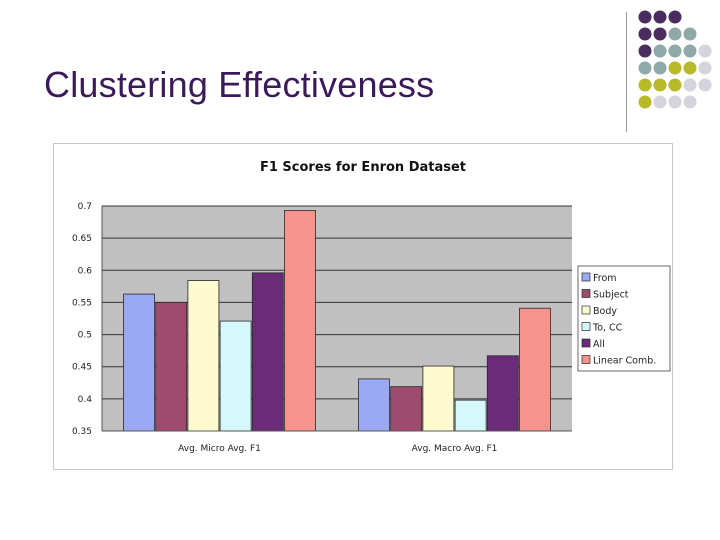 This screenshot has width=720, height=540. I want to click on legend-label: Body, so click(605, 311).